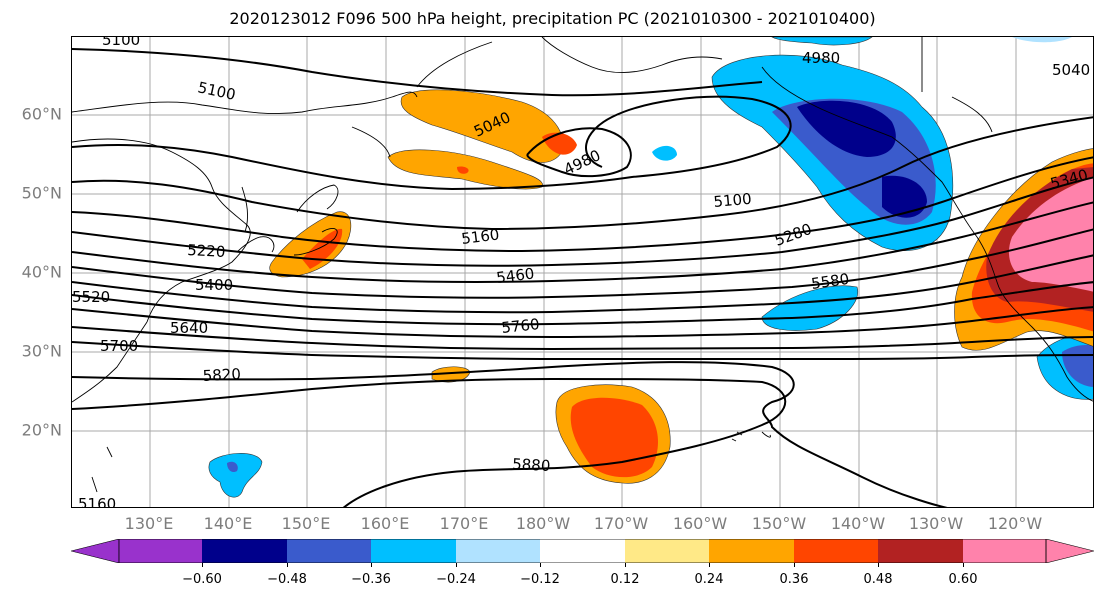 This screenshot has height=601, width=1105. Describe the element at coordinates (464, 523) in the screenshot. I see `lon-label-170e: 170°E` at that location.